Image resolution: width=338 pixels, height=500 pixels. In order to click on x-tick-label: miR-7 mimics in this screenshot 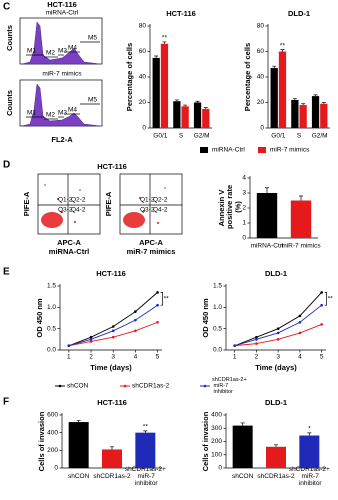, I will do `click(301, 246)`.